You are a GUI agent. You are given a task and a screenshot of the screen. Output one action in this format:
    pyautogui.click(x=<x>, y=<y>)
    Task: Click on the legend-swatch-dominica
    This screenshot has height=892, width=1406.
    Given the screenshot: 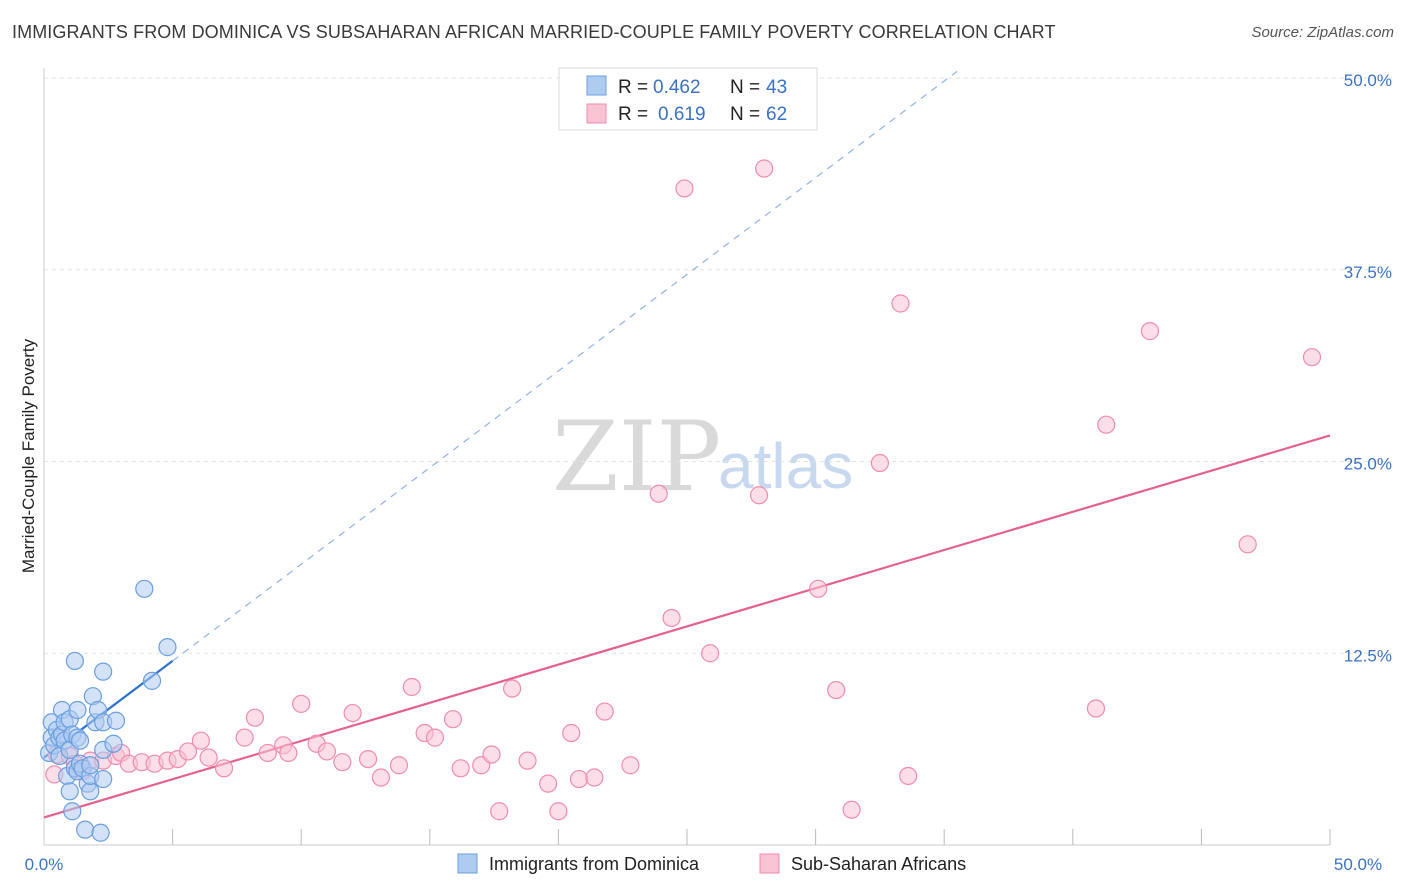 What is the action you would take?
    pyautogui.click(x=596, y=85)
    